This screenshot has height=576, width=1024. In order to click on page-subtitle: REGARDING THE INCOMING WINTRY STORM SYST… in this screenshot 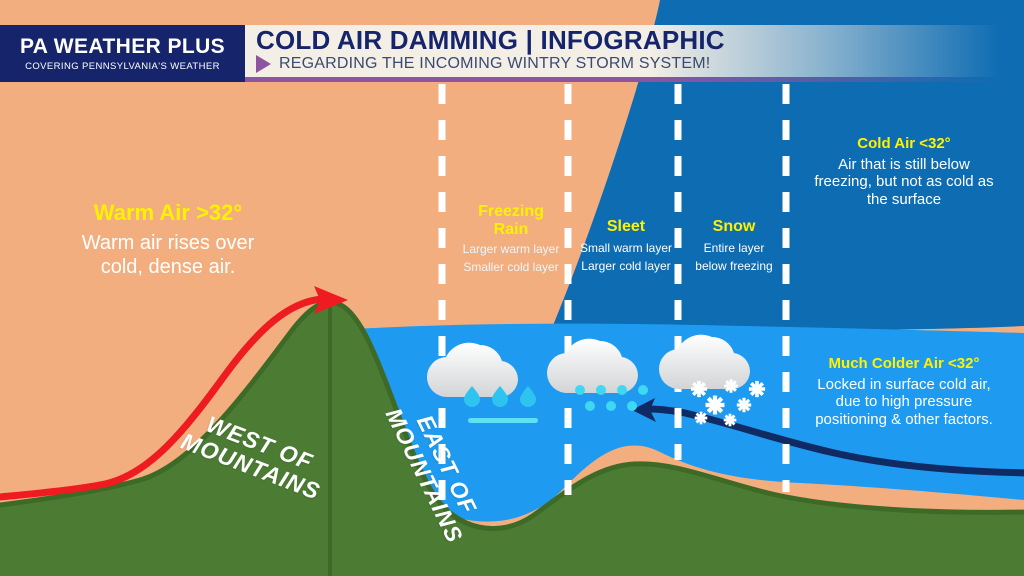, I will do `click(495, 64)`.